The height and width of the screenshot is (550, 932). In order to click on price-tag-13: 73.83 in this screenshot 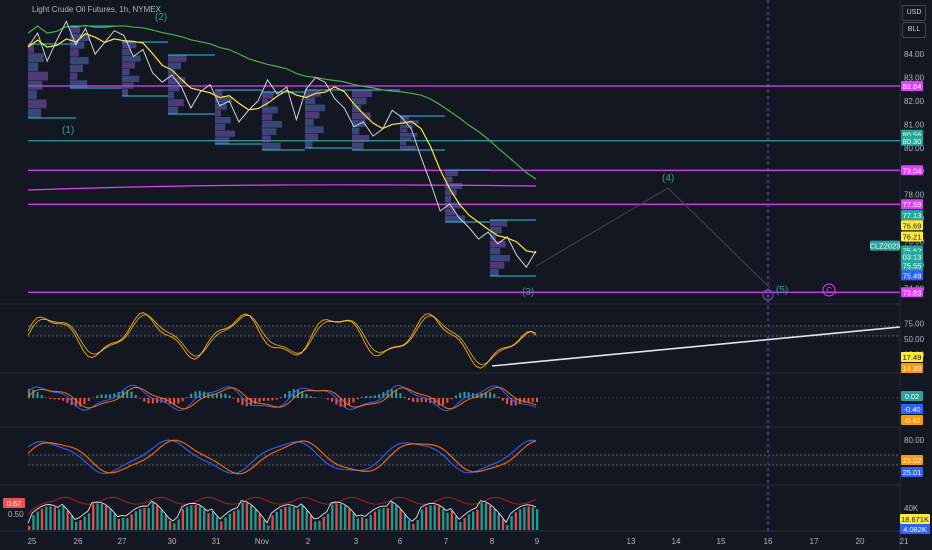, I will do `click(912, 292)`.